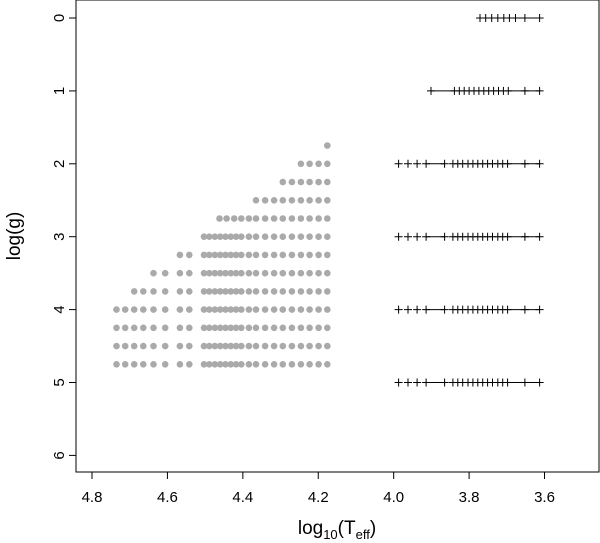 The width and height of the screenshot is (600, 543). I want to click on y-tick-label: 3, so click(59, 237).